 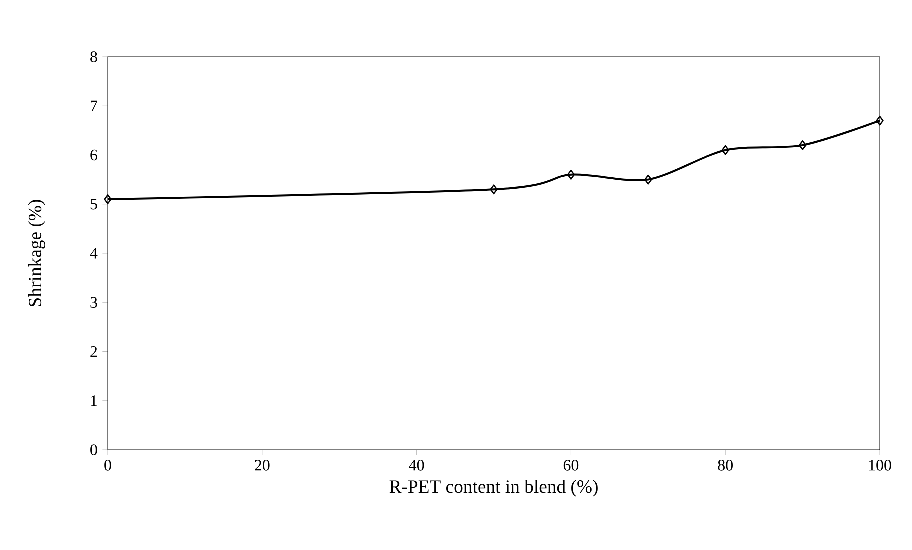 What do you see at coordinates (94, 450) in the screenshot?
I see `y-tick-label: 0` at bounding box center [94, 450].